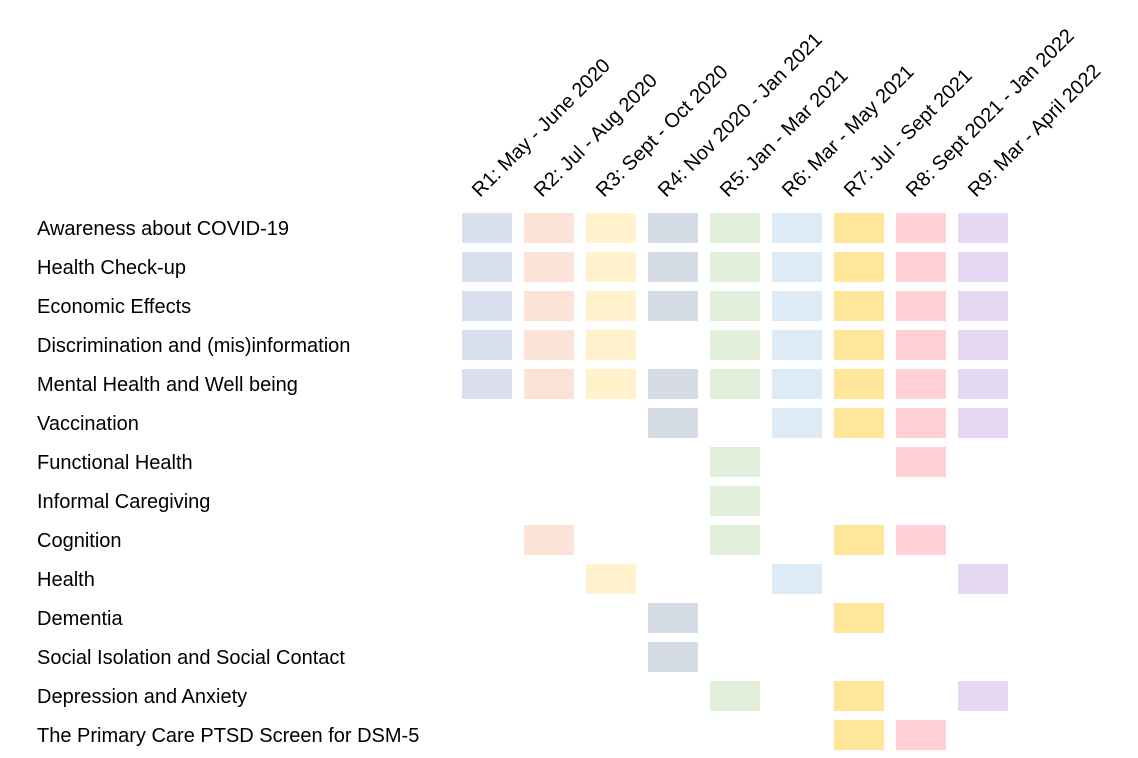 This screenshot has height=758, width=1138. I want to click on row-label: The Primary Care PTSD Screen for DSM-5, so click(228, 736).